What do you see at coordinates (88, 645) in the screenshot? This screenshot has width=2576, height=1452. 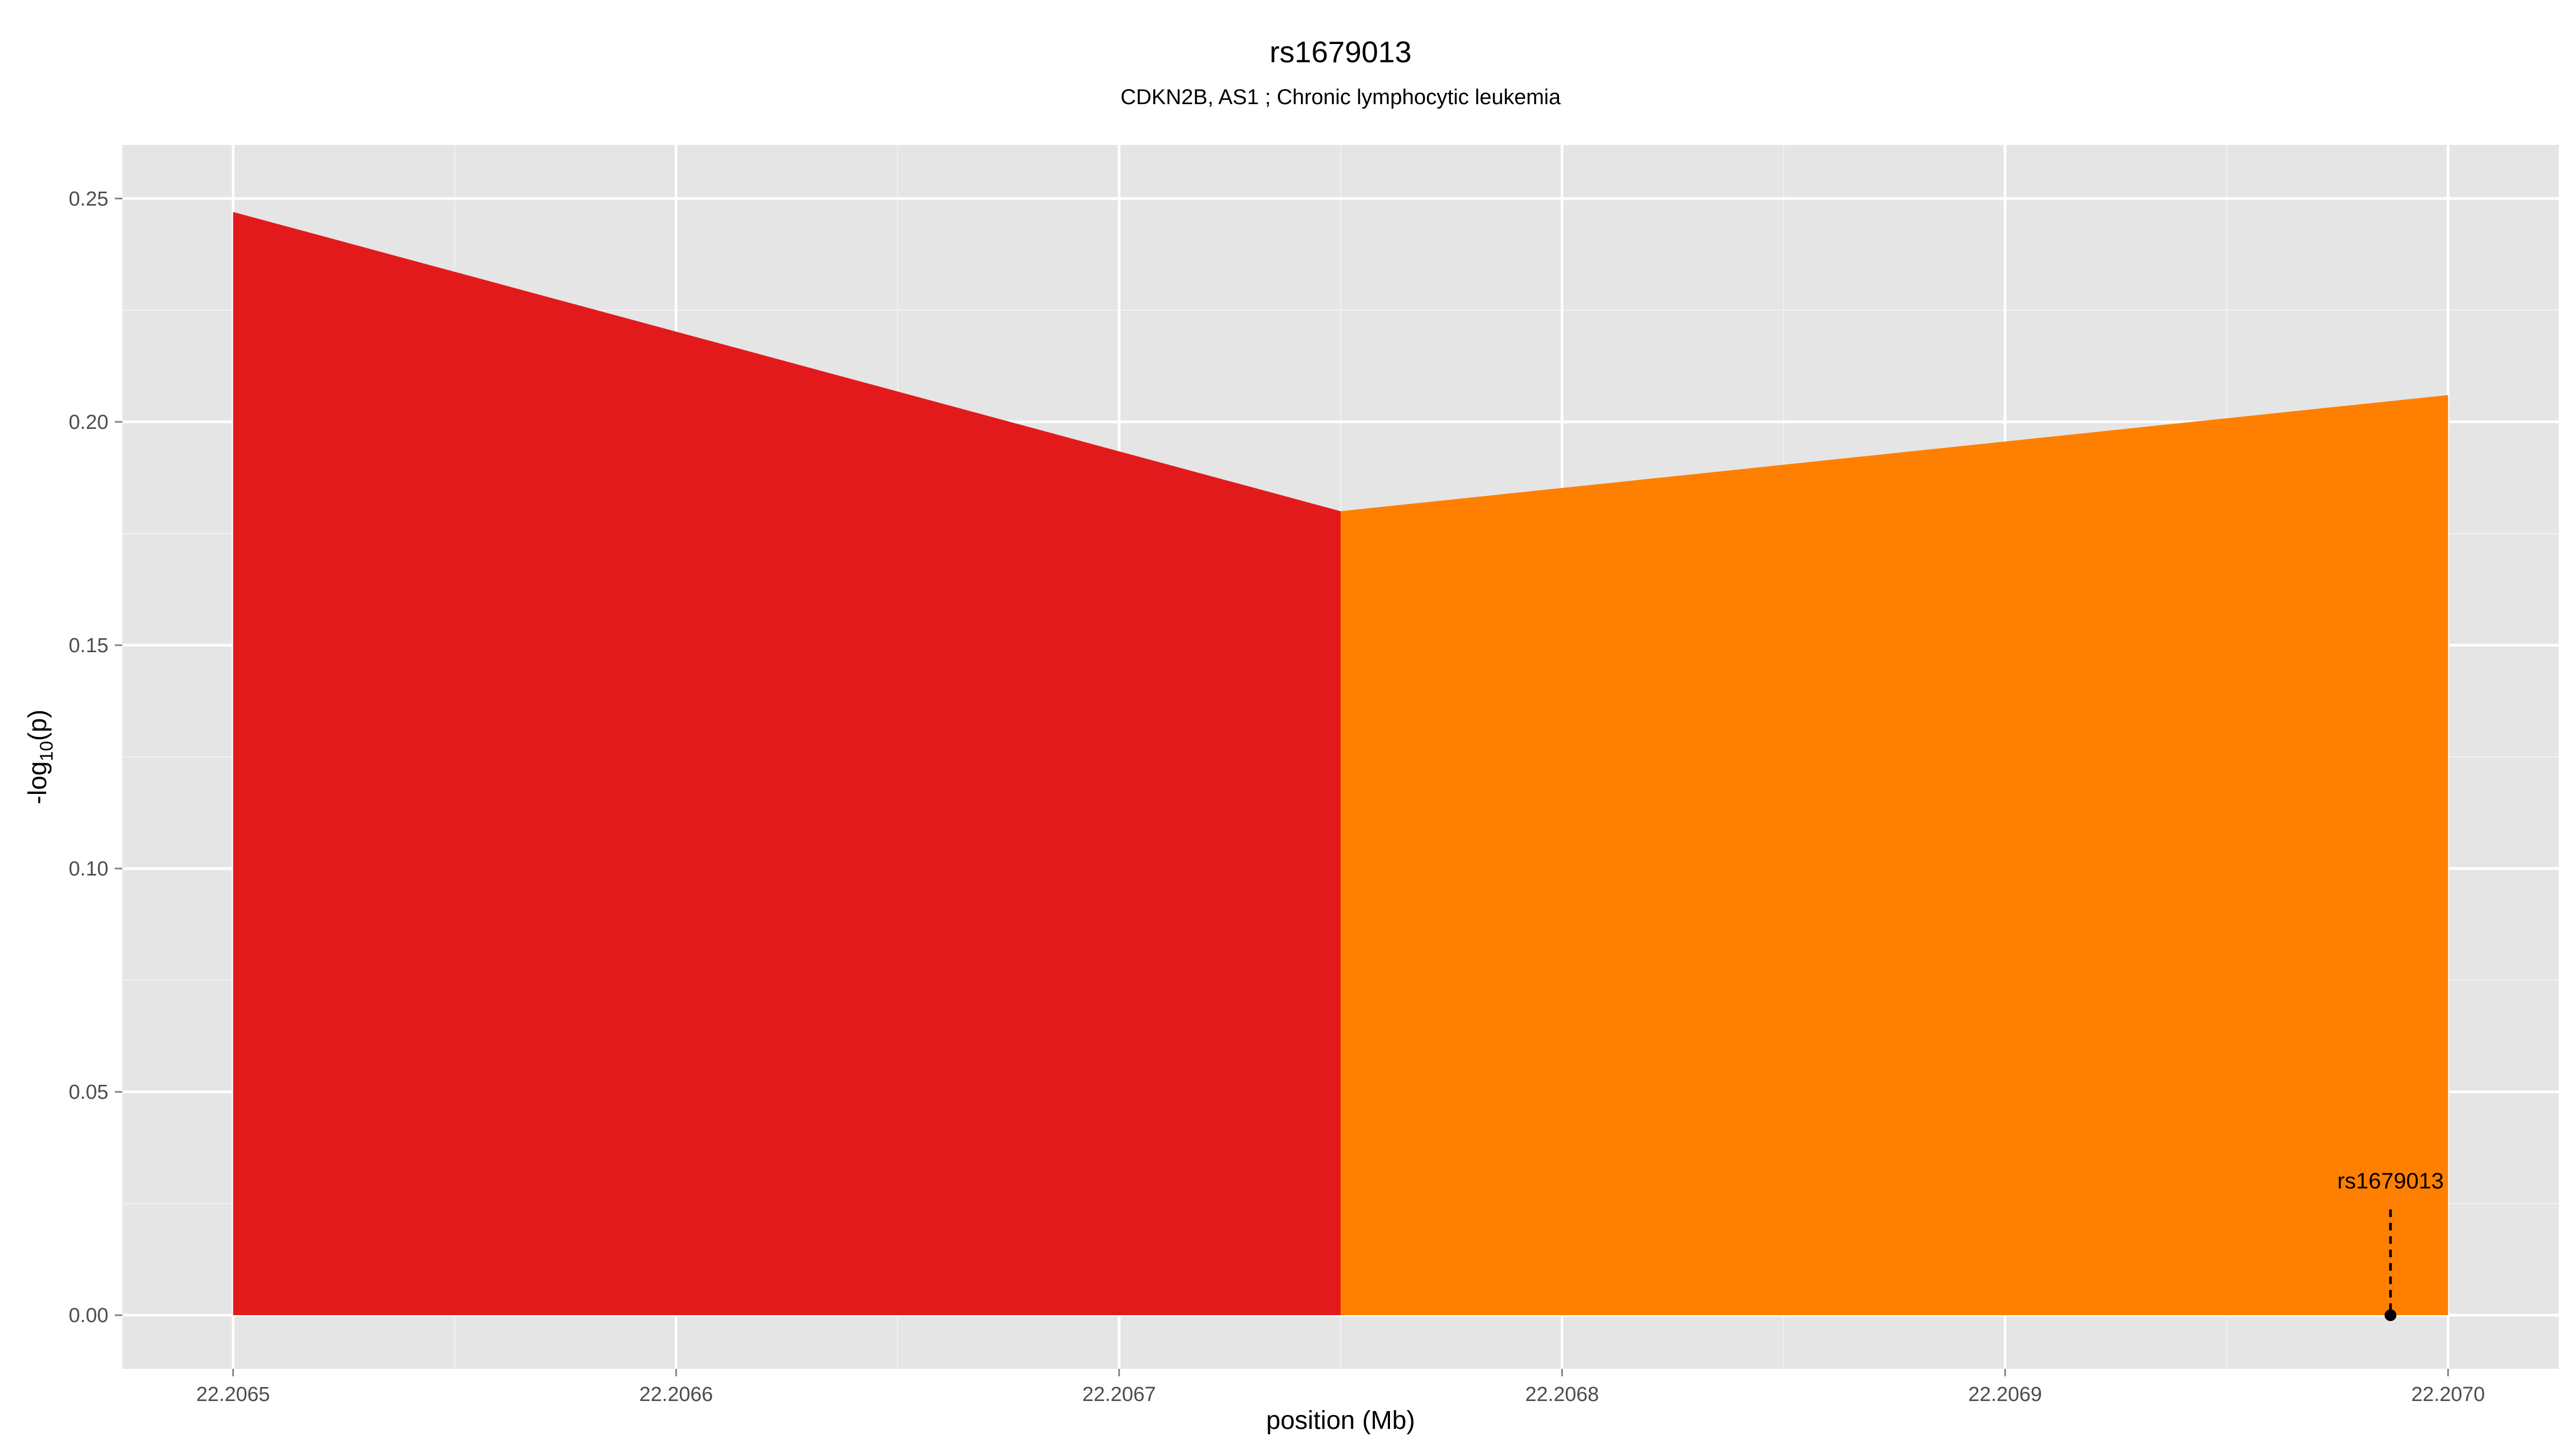 I see `y-tick-label: 0.15` at bounding box center [88, 645].